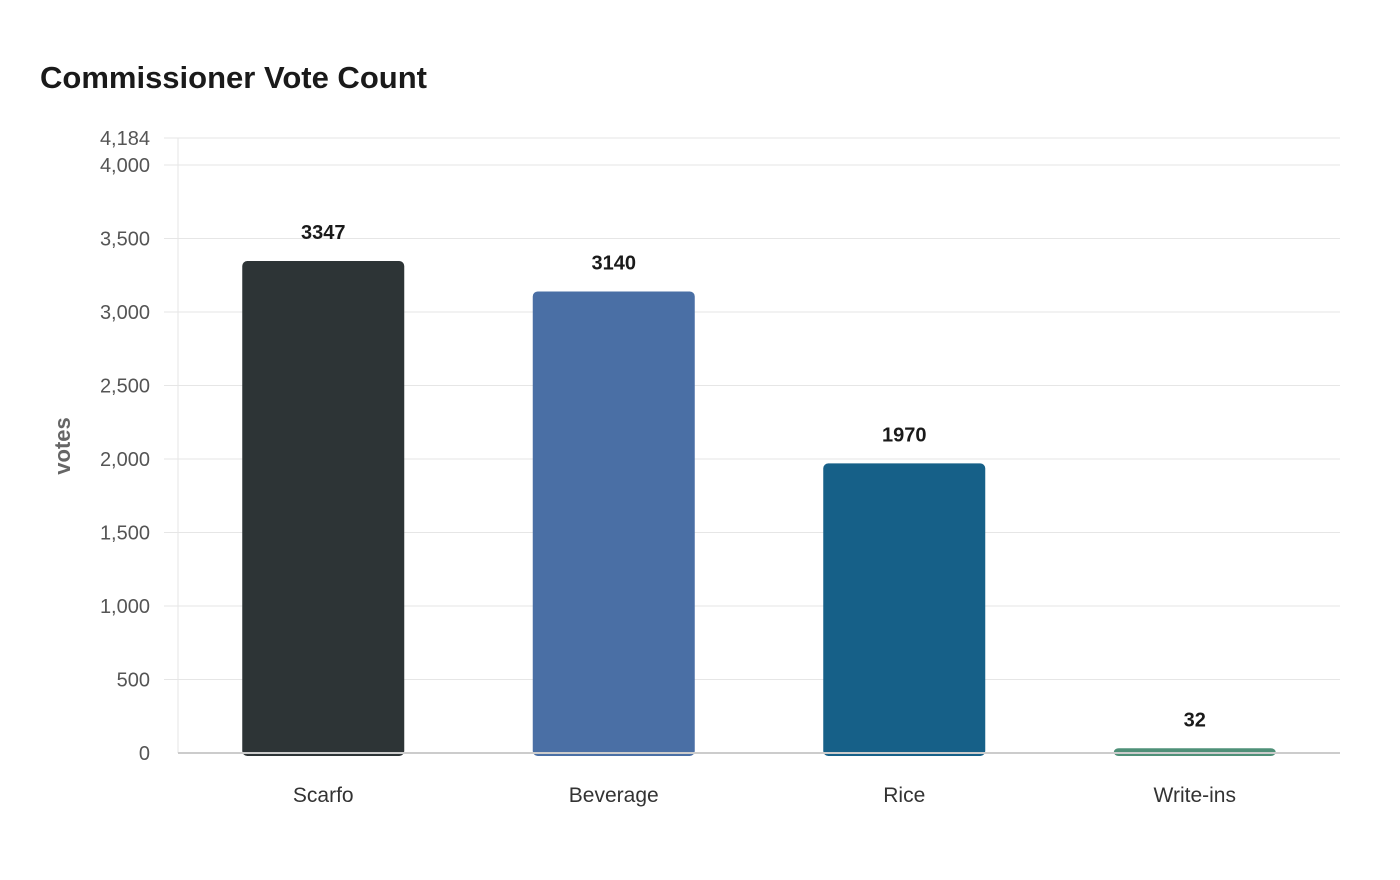 The width and height of the screenshot is (1400, 880). What do you see at coordinates (1195, 720) in the screenshot?
I see `value-label: 32` at bounding box center [1195, 720].